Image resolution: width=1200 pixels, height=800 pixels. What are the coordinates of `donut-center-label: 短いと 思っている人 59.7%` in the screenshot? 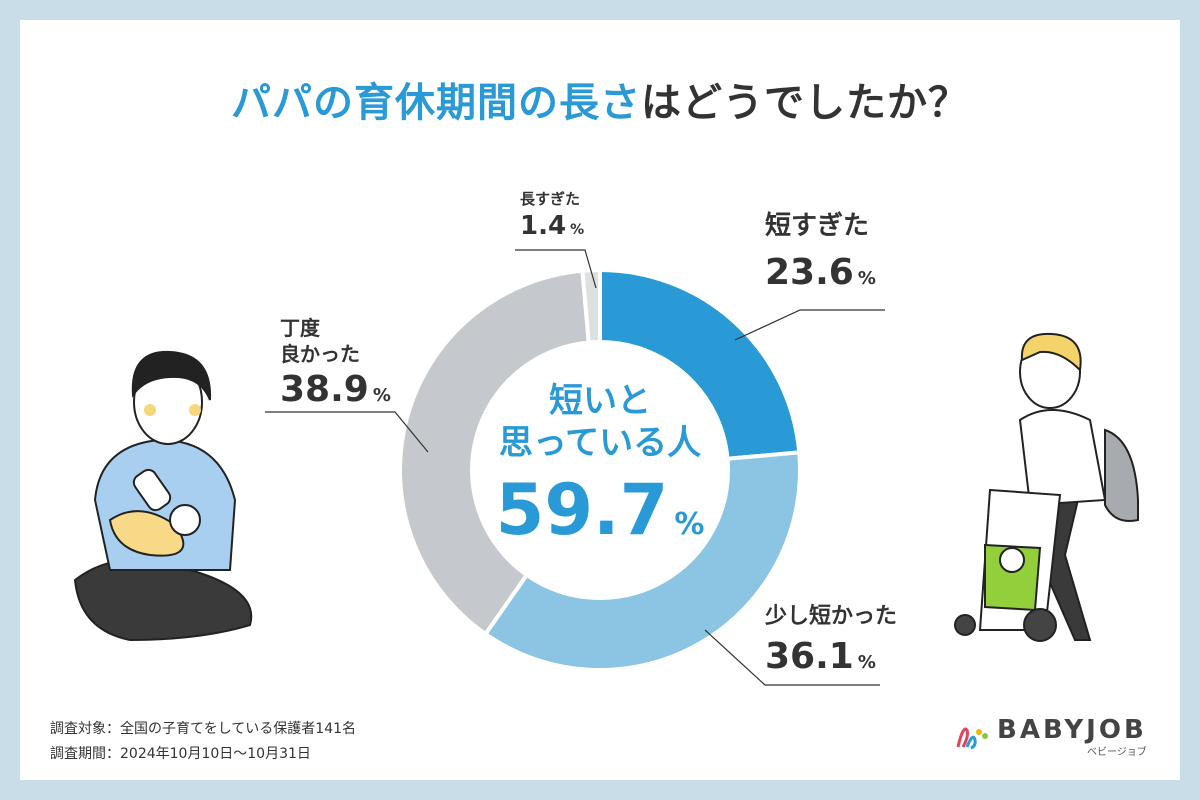 It's located at (600, 472).